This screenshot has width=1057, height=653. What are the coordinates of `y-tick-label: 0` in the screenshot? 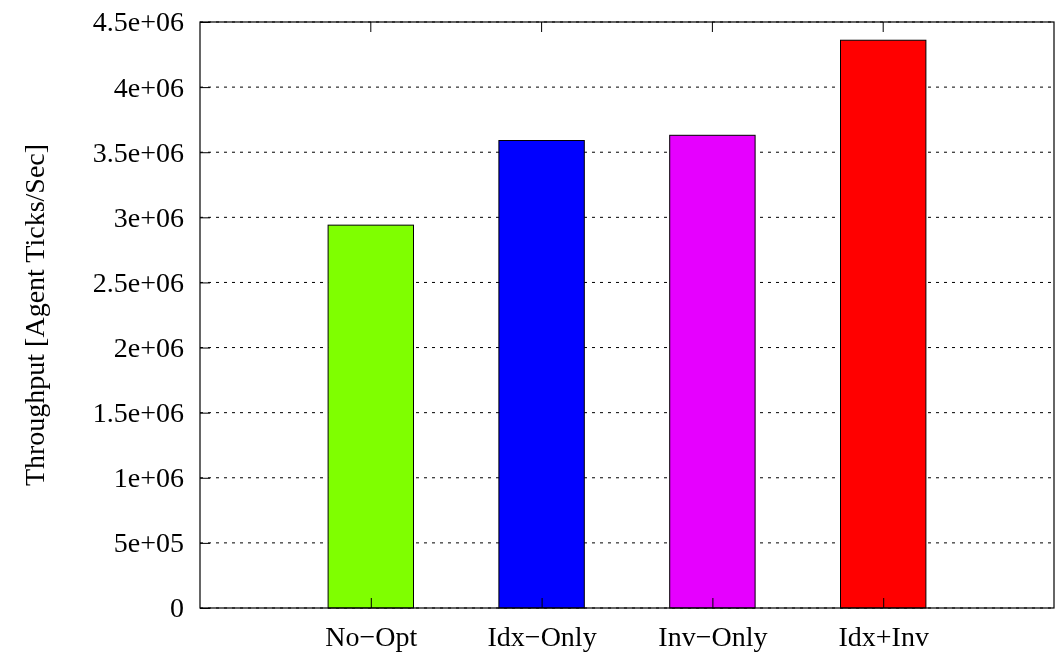 It's located at (177, 608).